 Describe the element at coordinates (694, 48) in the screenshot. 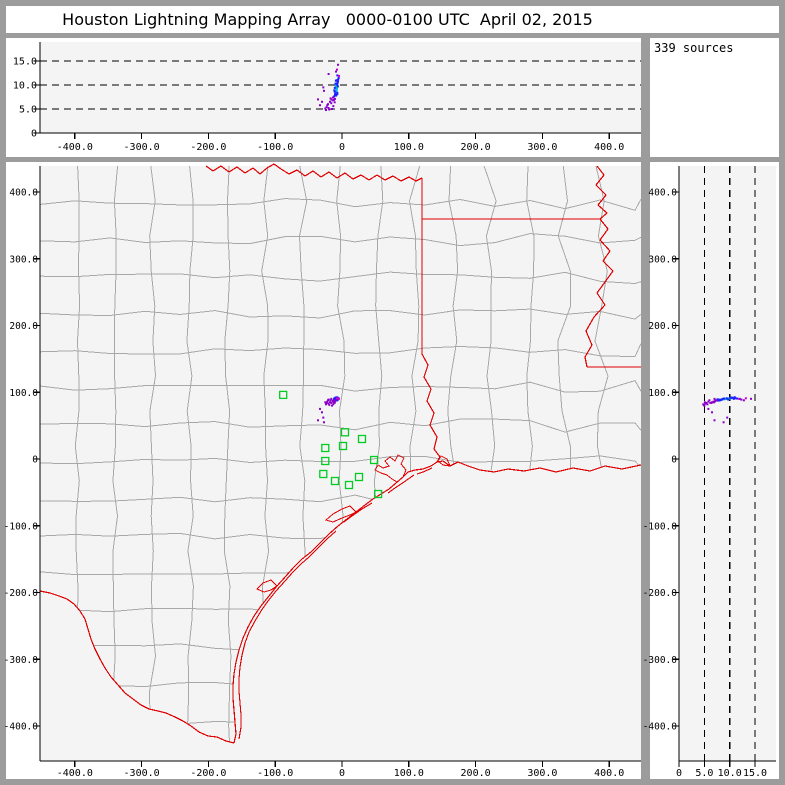

I see `sources-count-label: 339 sources` at that location.